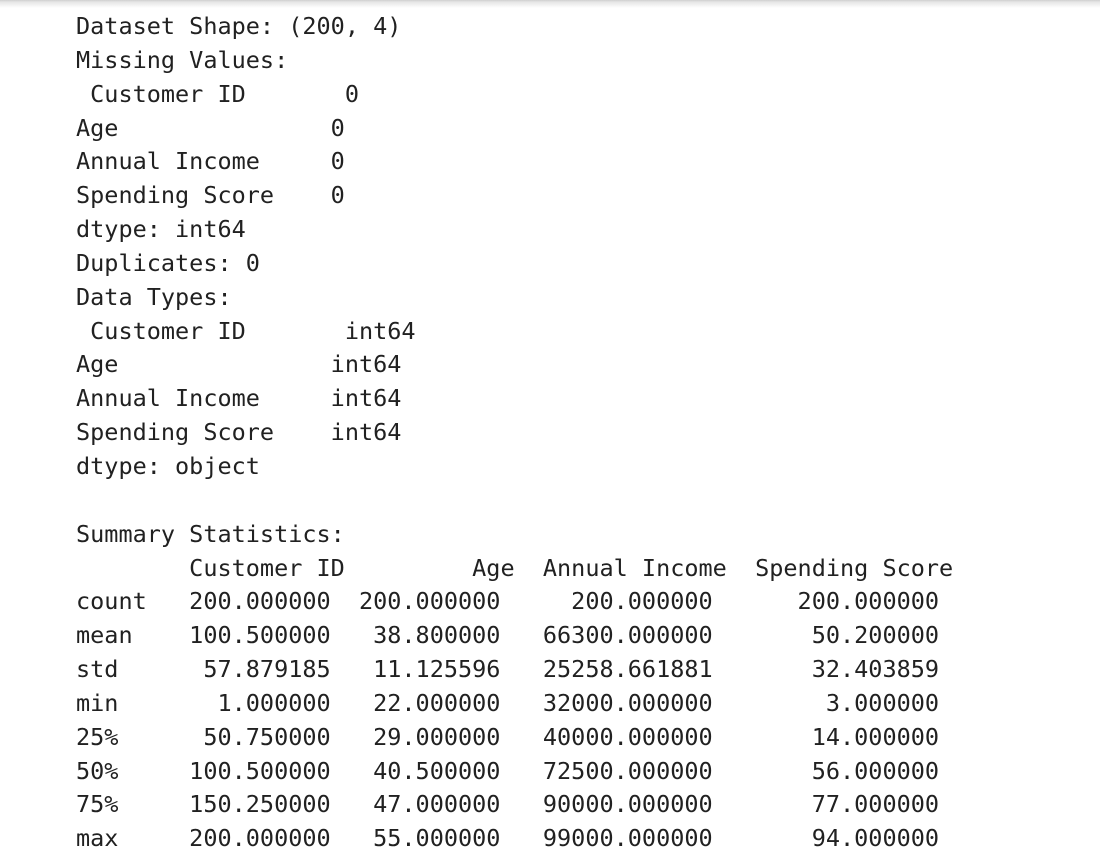 Image resolution: width=1100 pixels, height=861 pixels. What do you see at coordinates (239, 432) in the screenshot?
I see `output-line-type-spending-score: Spending Score int64` at bounding box center [239, 432].